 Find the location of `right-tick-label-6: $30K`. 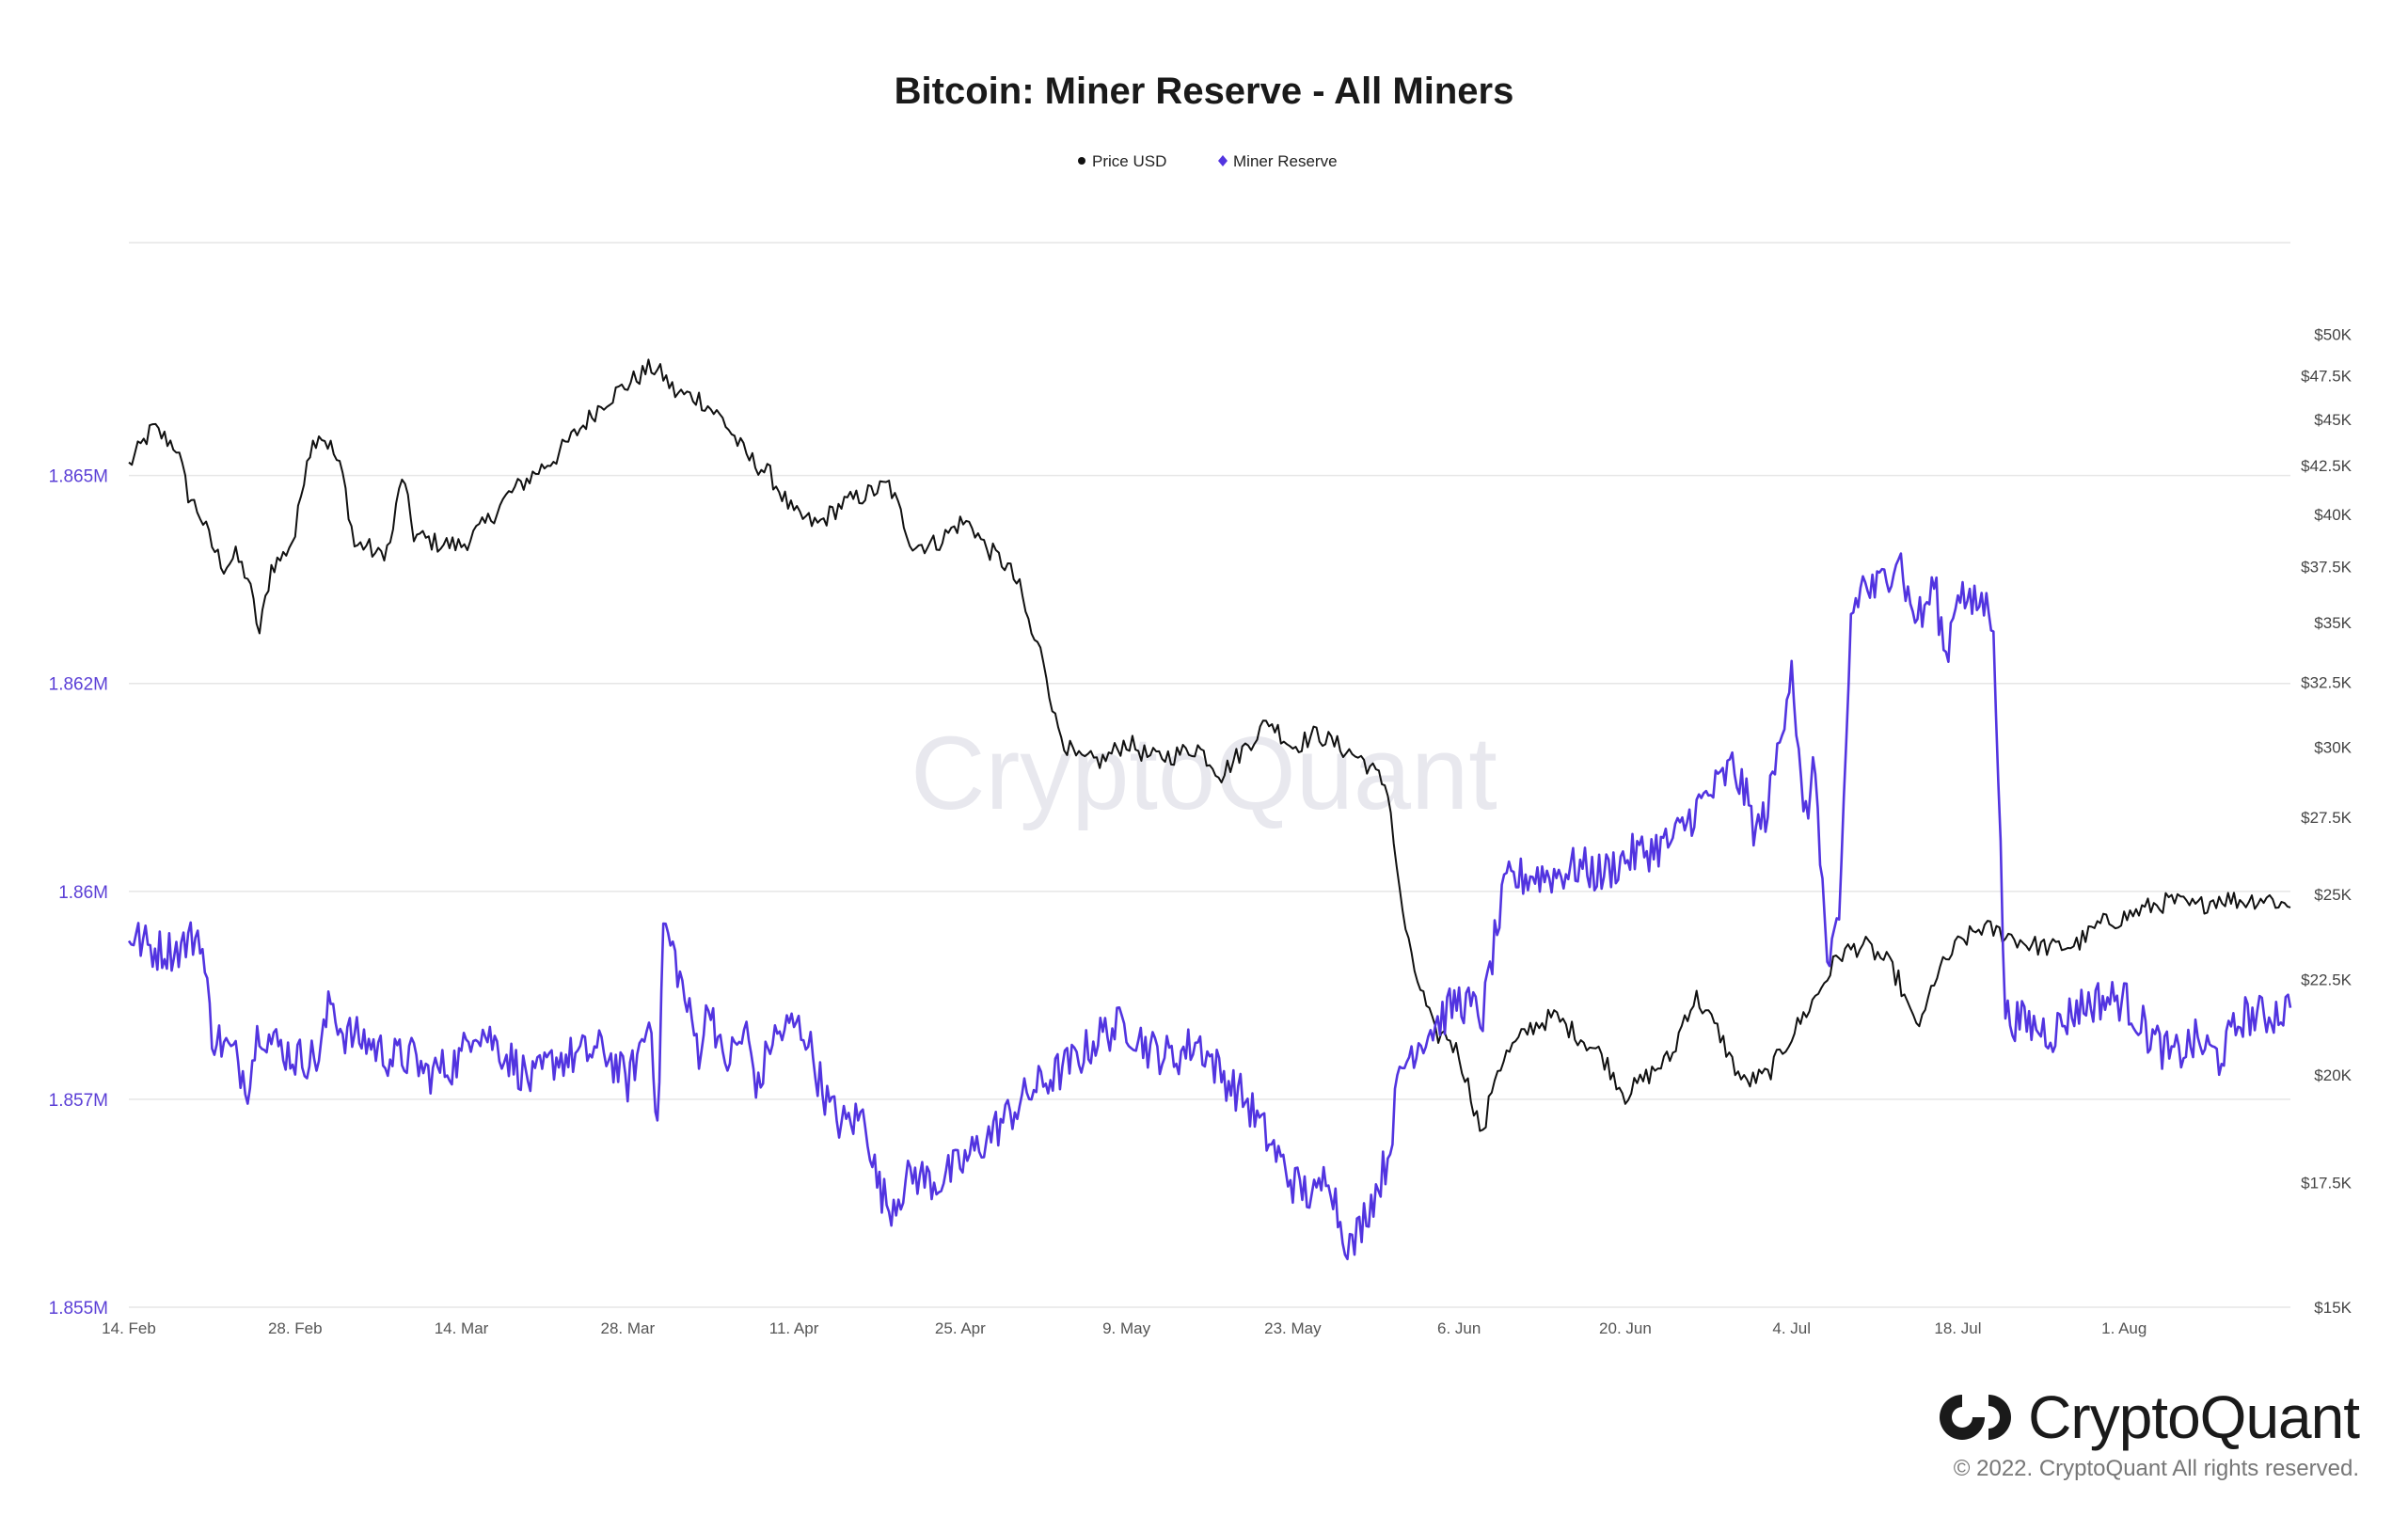

right-tick-label-6: $30K is located at coordinates (2333, 747).